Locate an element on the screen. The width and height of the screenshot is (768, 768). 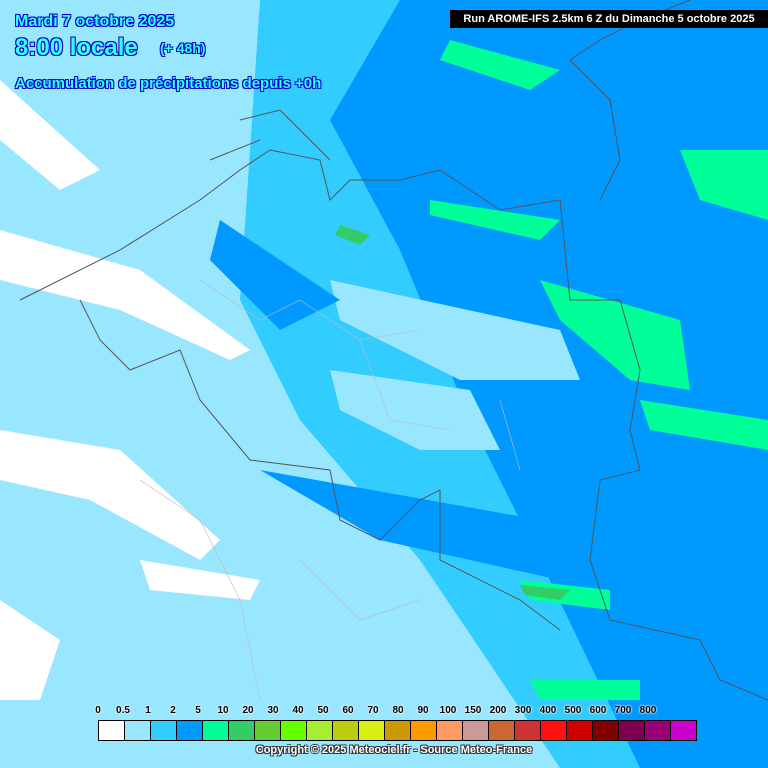
legend-label: 150 is located at coordinates (473, 710).